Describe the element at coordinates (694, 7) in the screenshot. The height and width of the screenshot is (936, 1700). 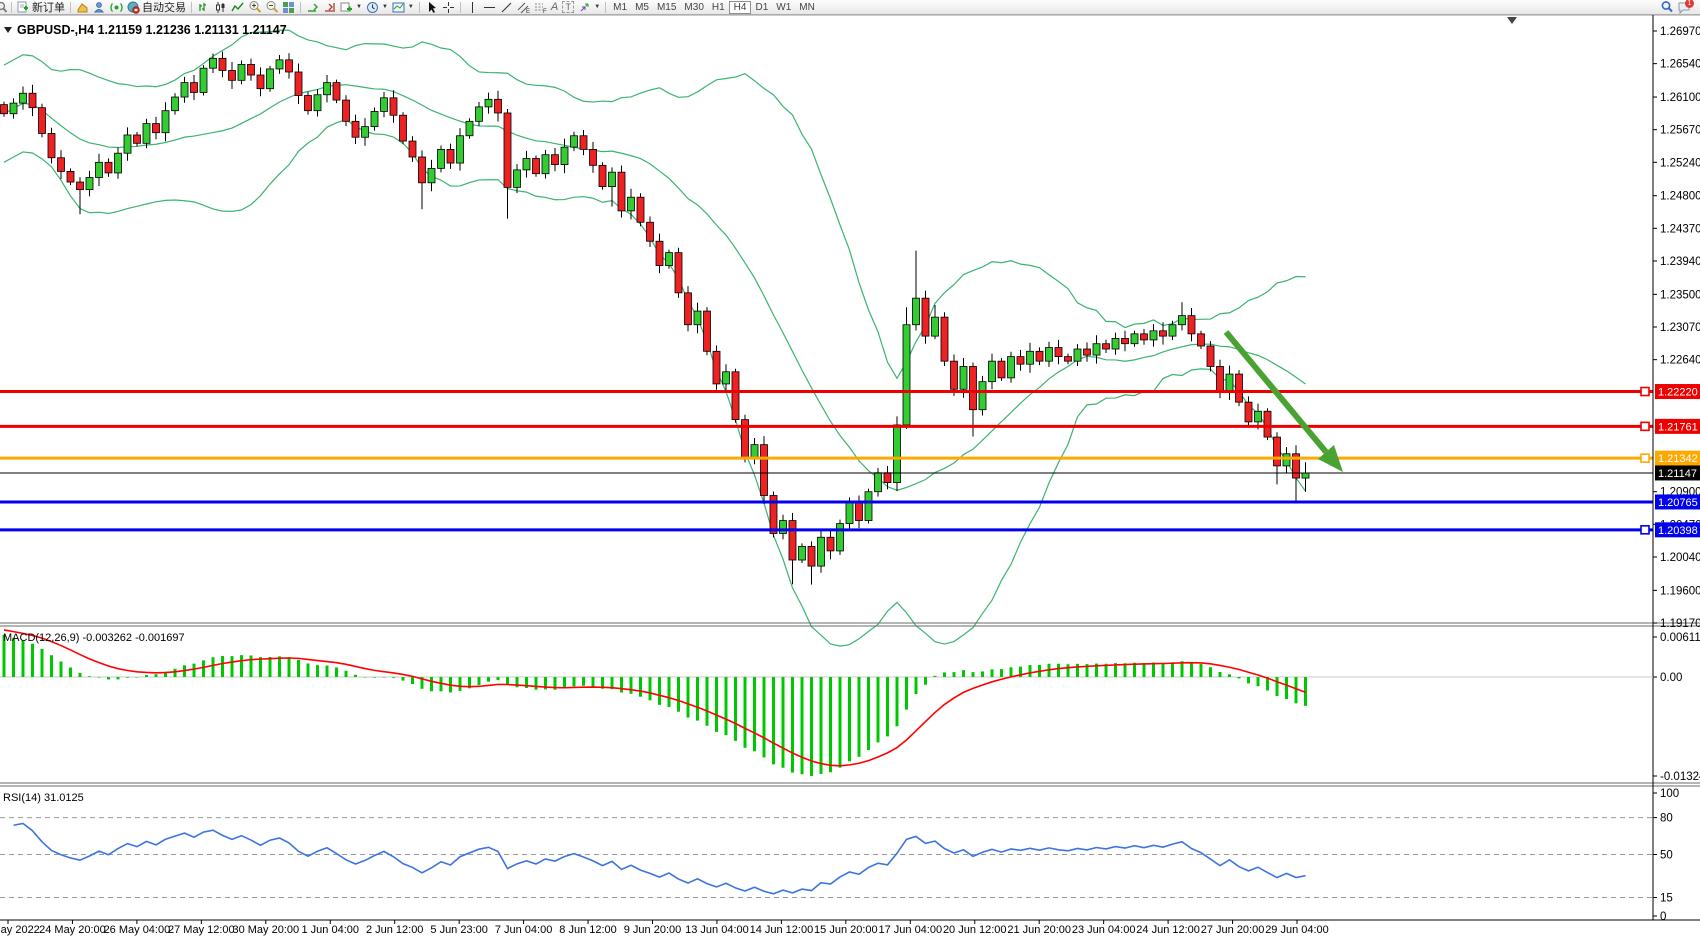
I see `timeframe-M30: M30` at that location.